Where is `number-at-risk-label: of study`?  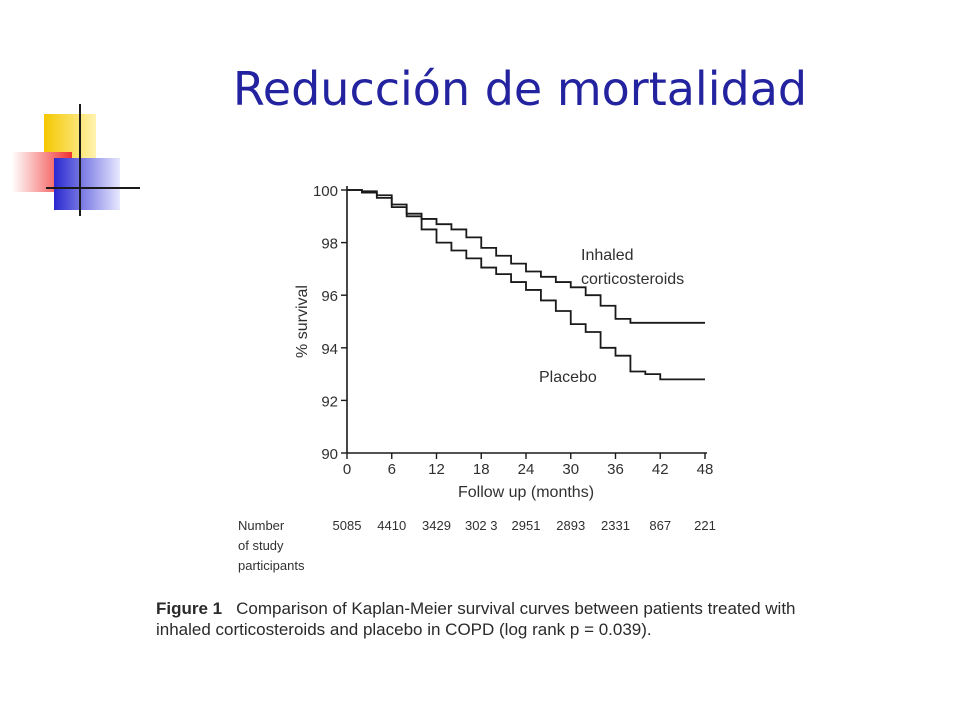
number-at-risk-label: of study is located at coordinates (261, 545).